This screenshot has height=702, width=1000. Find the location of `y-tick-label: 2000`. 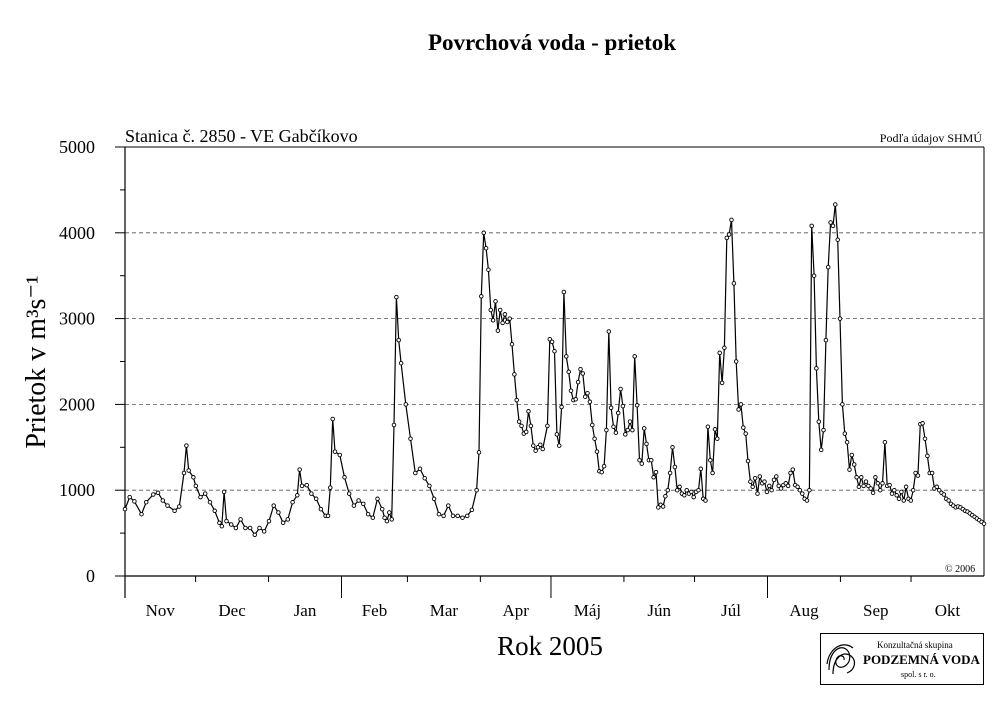

y-tick-label: 2000 is located at coordinates (77, 404).